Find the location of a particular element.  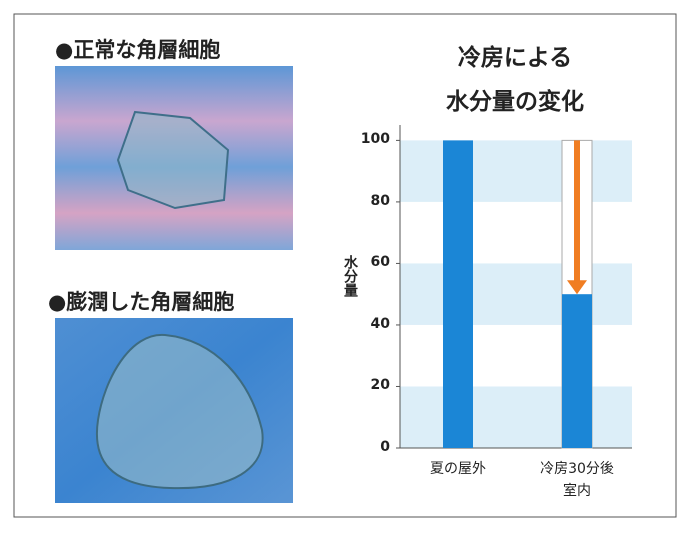

y-tick-label: 80 is located at coordinates (380, 200).